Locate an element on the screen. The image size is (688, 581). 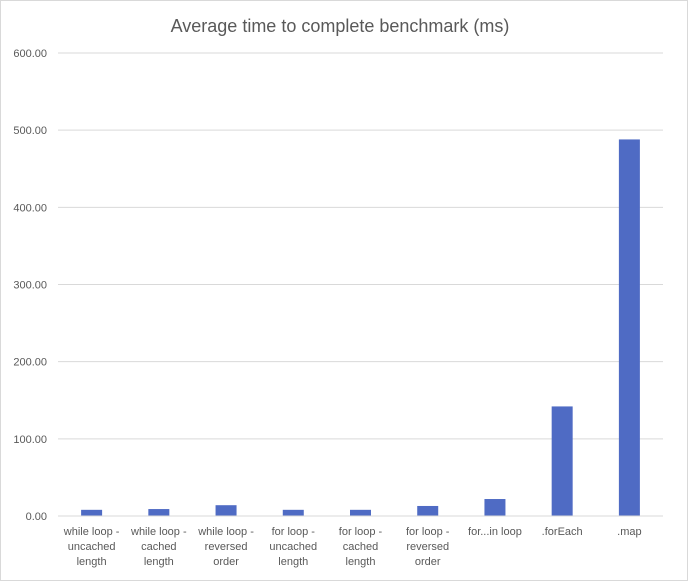
x-category-label: .forEach is located at coordinates (562, 532).